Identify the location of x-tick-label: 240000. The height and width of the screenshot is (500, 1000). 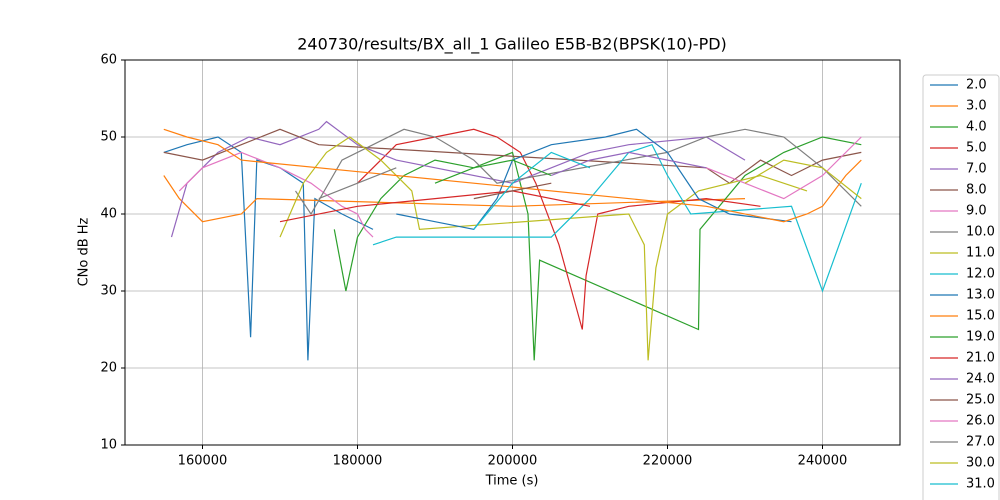
(823, 461).